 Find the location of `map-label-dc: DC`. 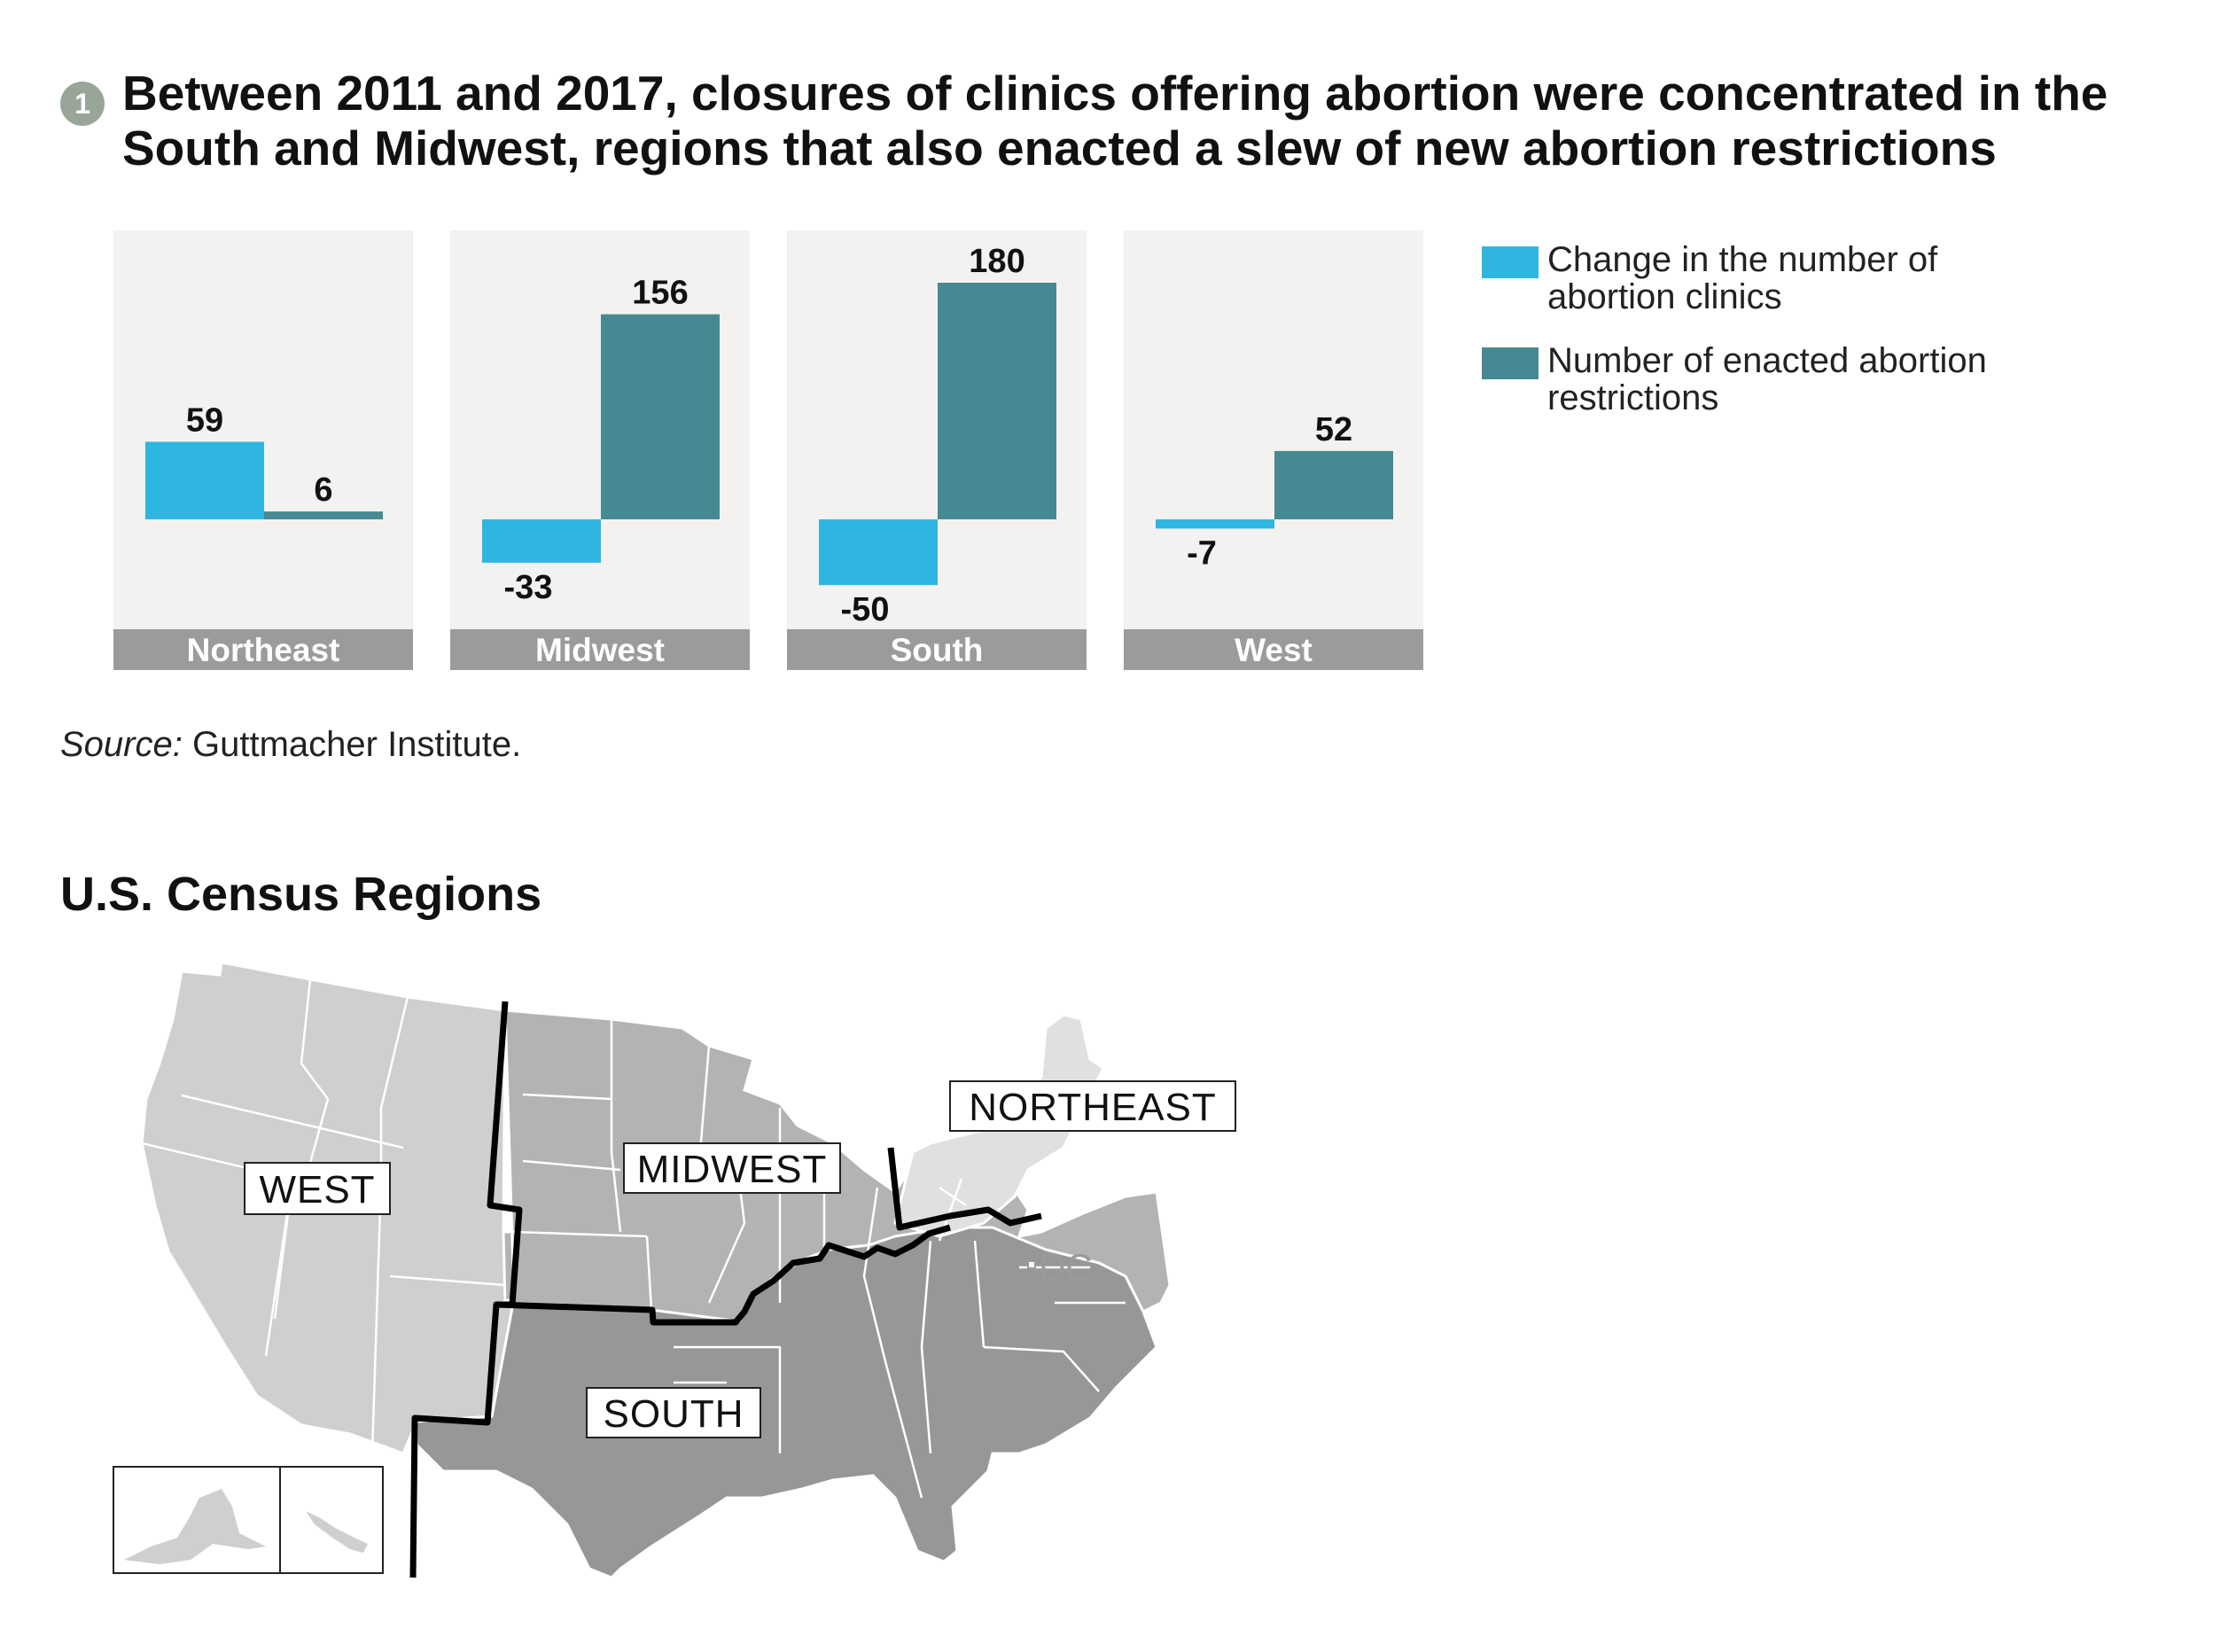

map-label-dc: DC is located at coordinates (1060, 1267).